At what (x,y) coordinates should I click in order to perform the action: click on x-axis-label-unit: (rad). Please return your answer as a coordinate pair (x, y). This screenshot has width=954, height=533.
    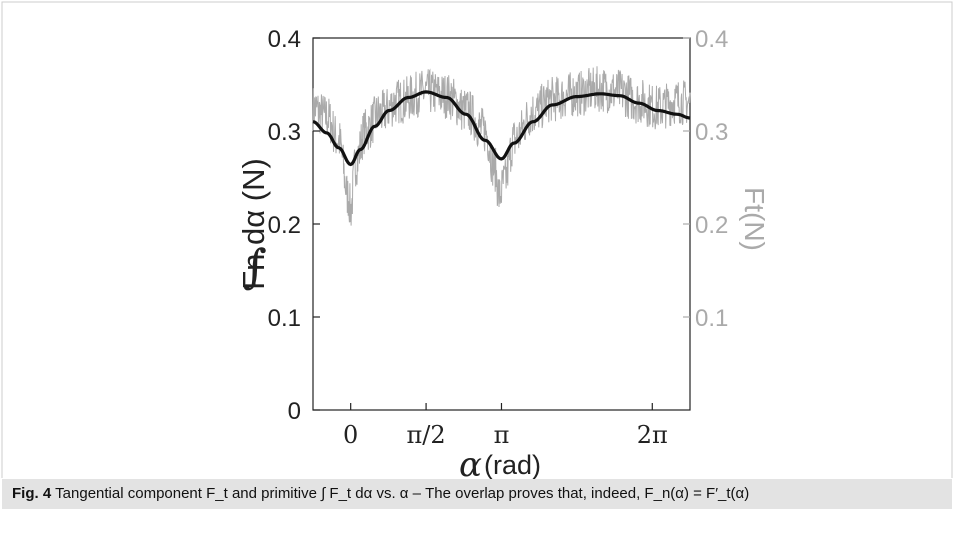
    Looking at the image, I should click on (512, 465).